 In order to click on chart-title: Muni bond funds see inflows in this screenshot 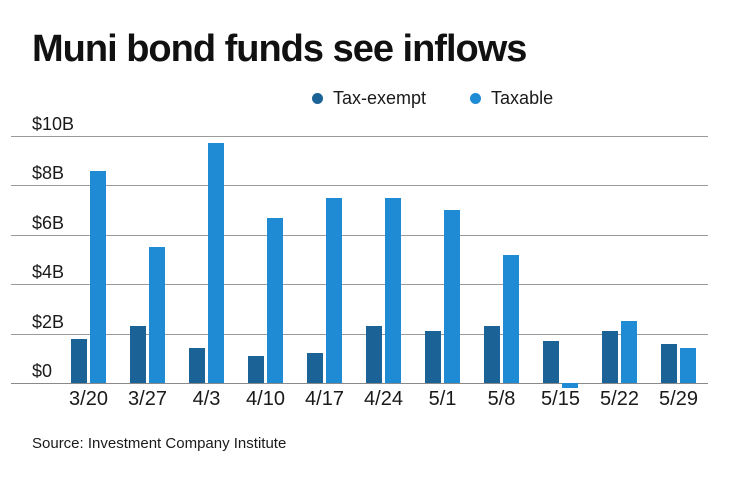, I will do `click(279, 49)`.